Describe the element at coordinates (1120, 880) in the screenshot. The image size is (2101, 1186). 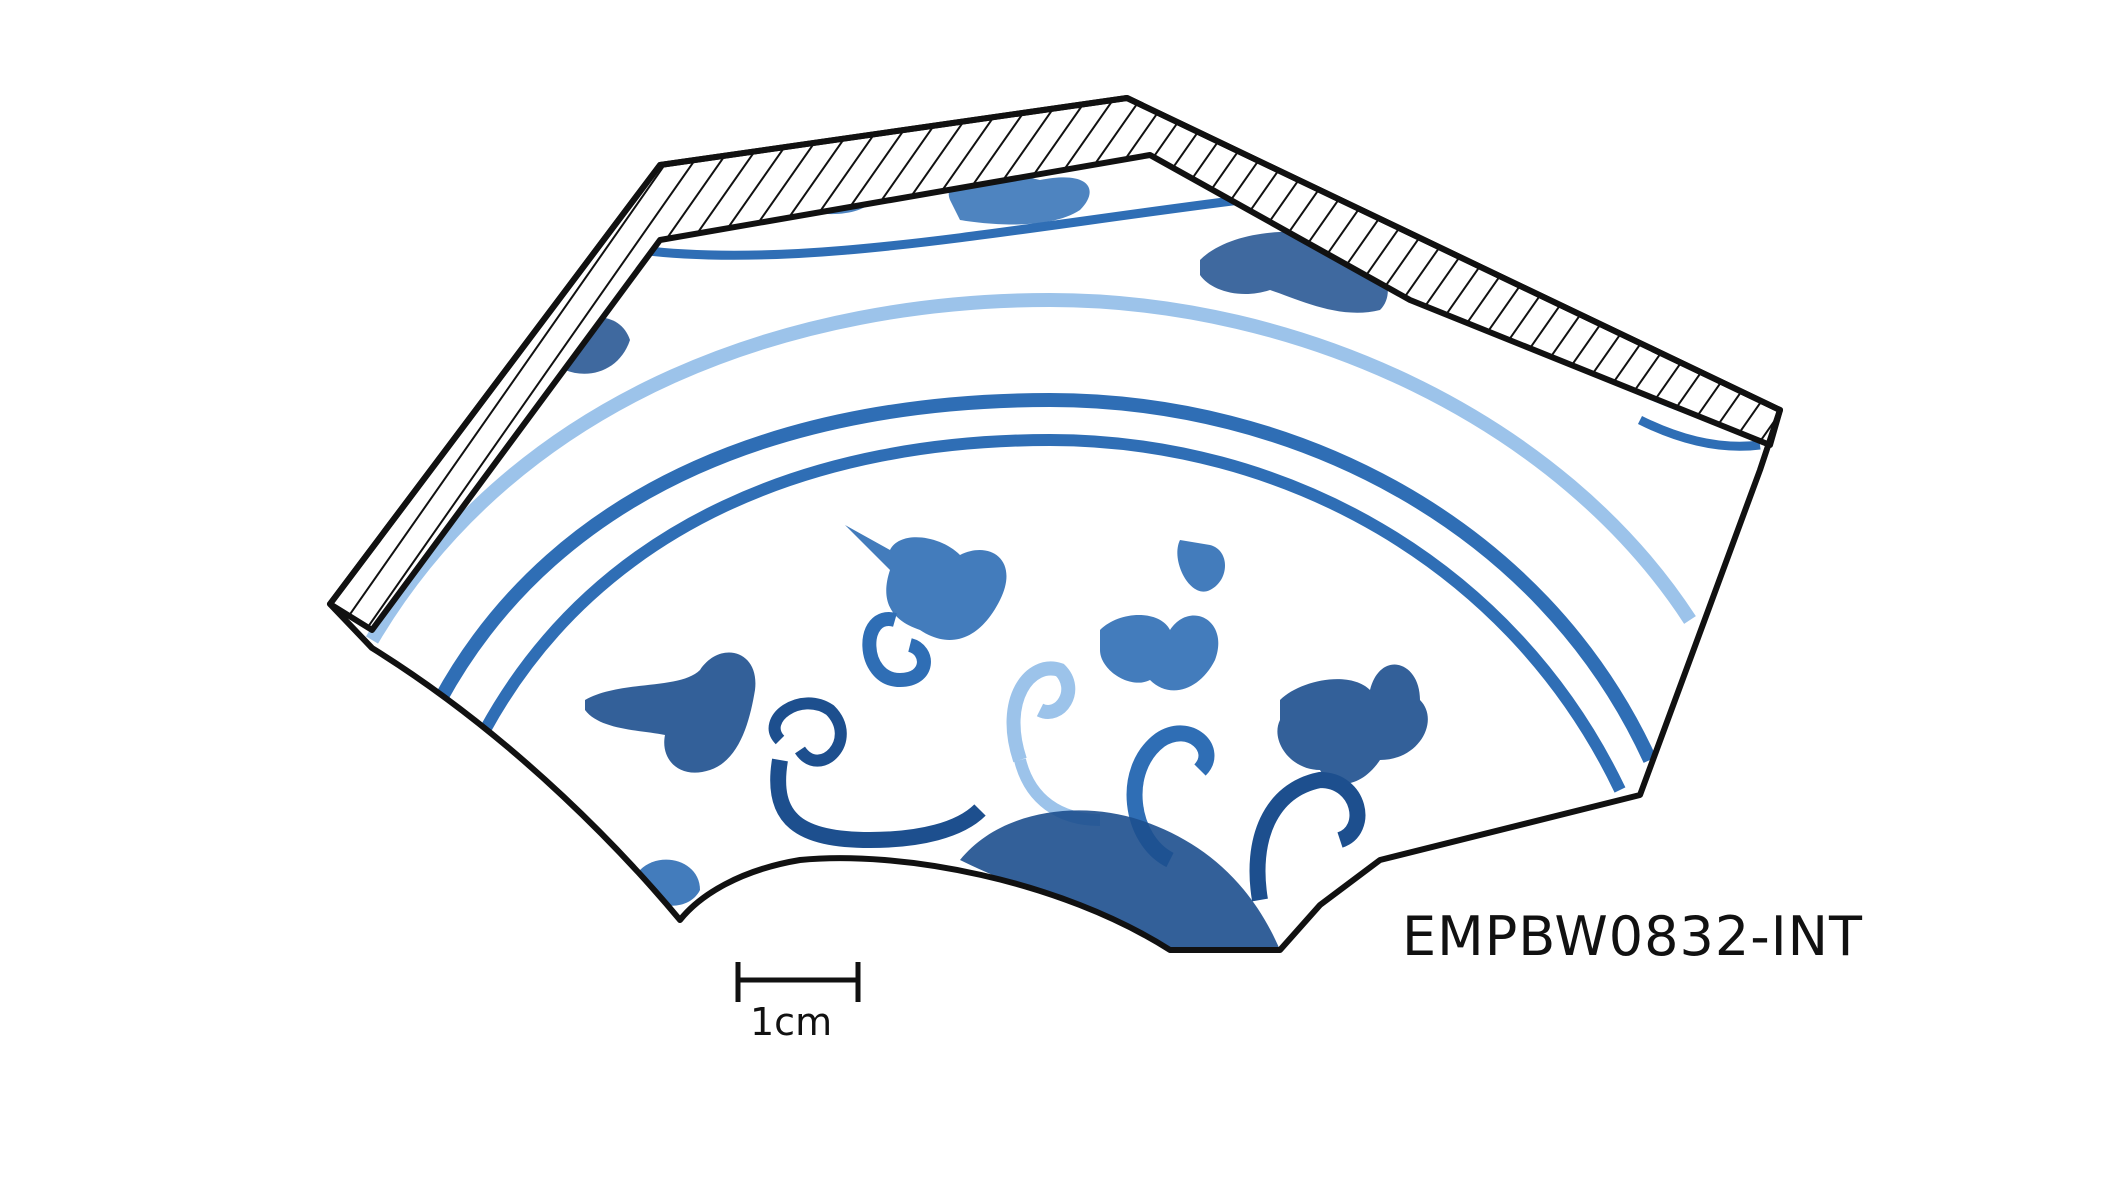
I see `floral-mass` at that location.